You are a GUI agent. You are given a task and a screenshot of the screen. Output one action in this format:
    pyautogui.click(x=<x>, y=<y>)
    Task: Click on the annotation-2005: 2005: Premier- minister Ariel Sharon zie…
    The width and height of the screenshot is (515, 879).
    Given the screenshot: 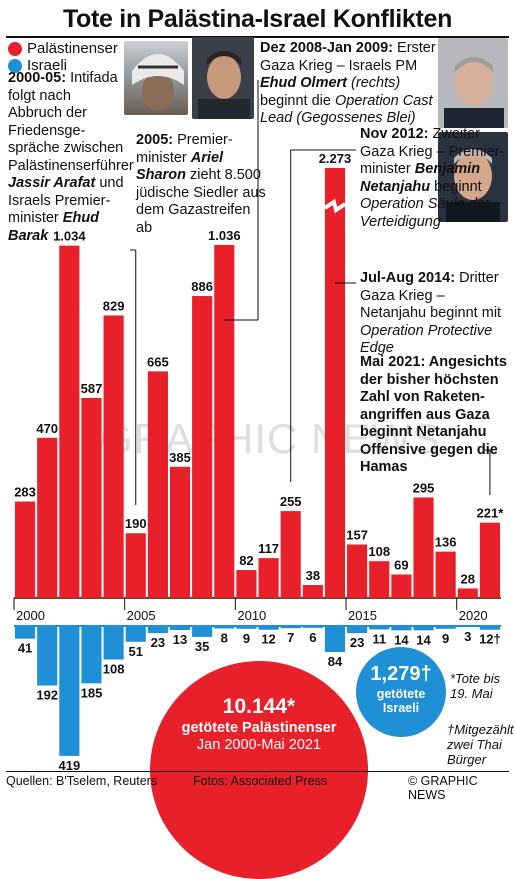 What is the action you would take?
    pyautogui.click(x=201, y=184)
    